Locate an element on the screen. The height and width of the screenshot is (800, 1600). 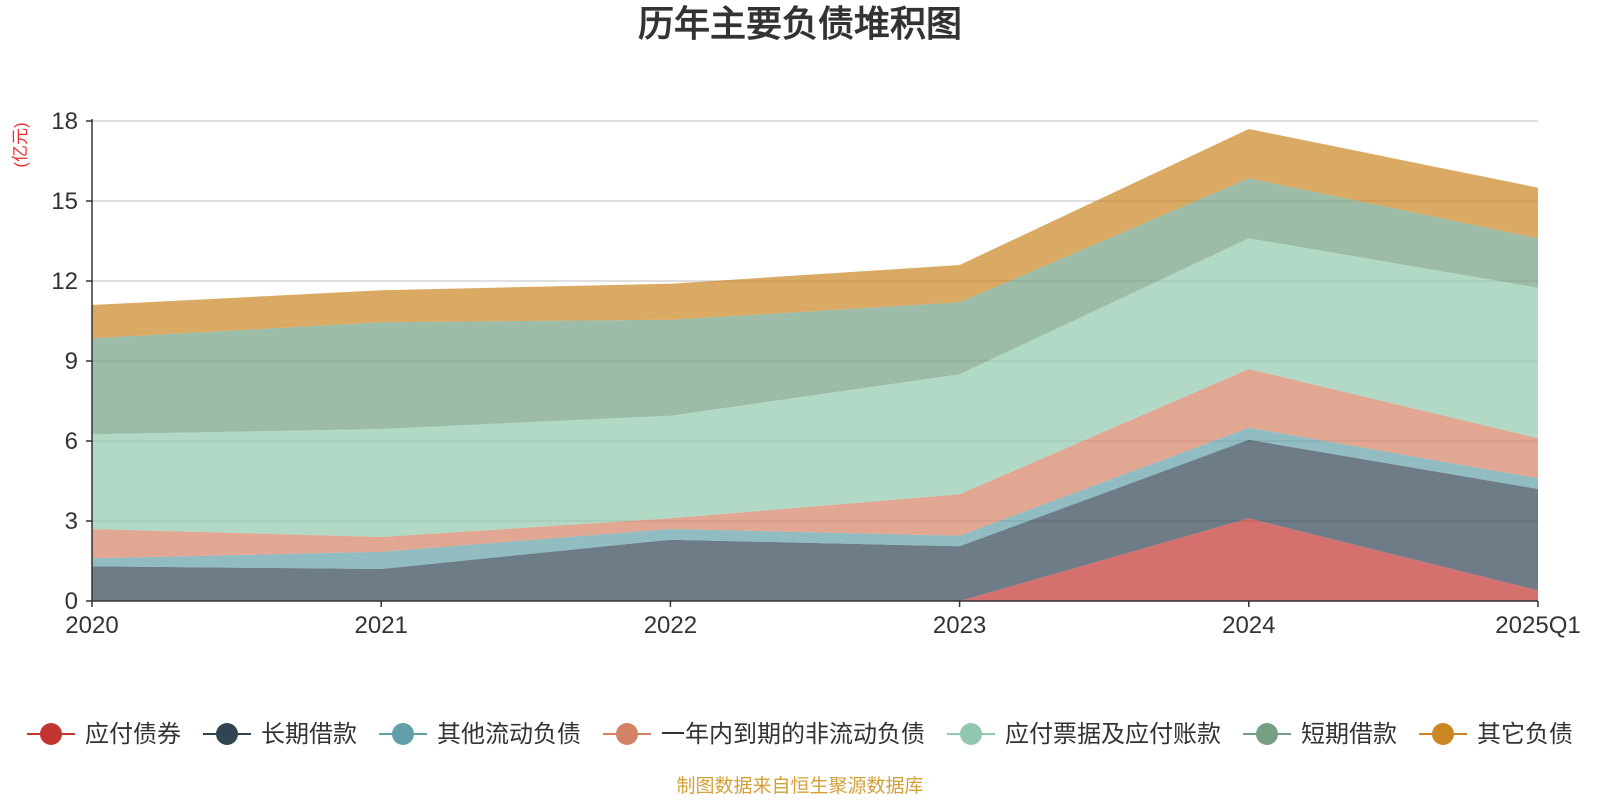
legend-label: 应付债券 is located at coordinates (133, 734).